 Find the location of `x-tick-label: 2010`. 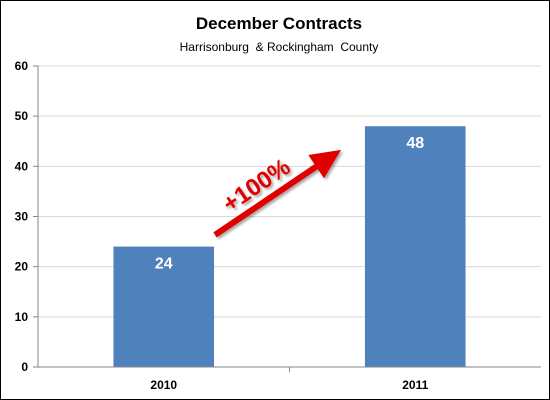

x-tick-label: 2010 is located at coordinates (163, 385).